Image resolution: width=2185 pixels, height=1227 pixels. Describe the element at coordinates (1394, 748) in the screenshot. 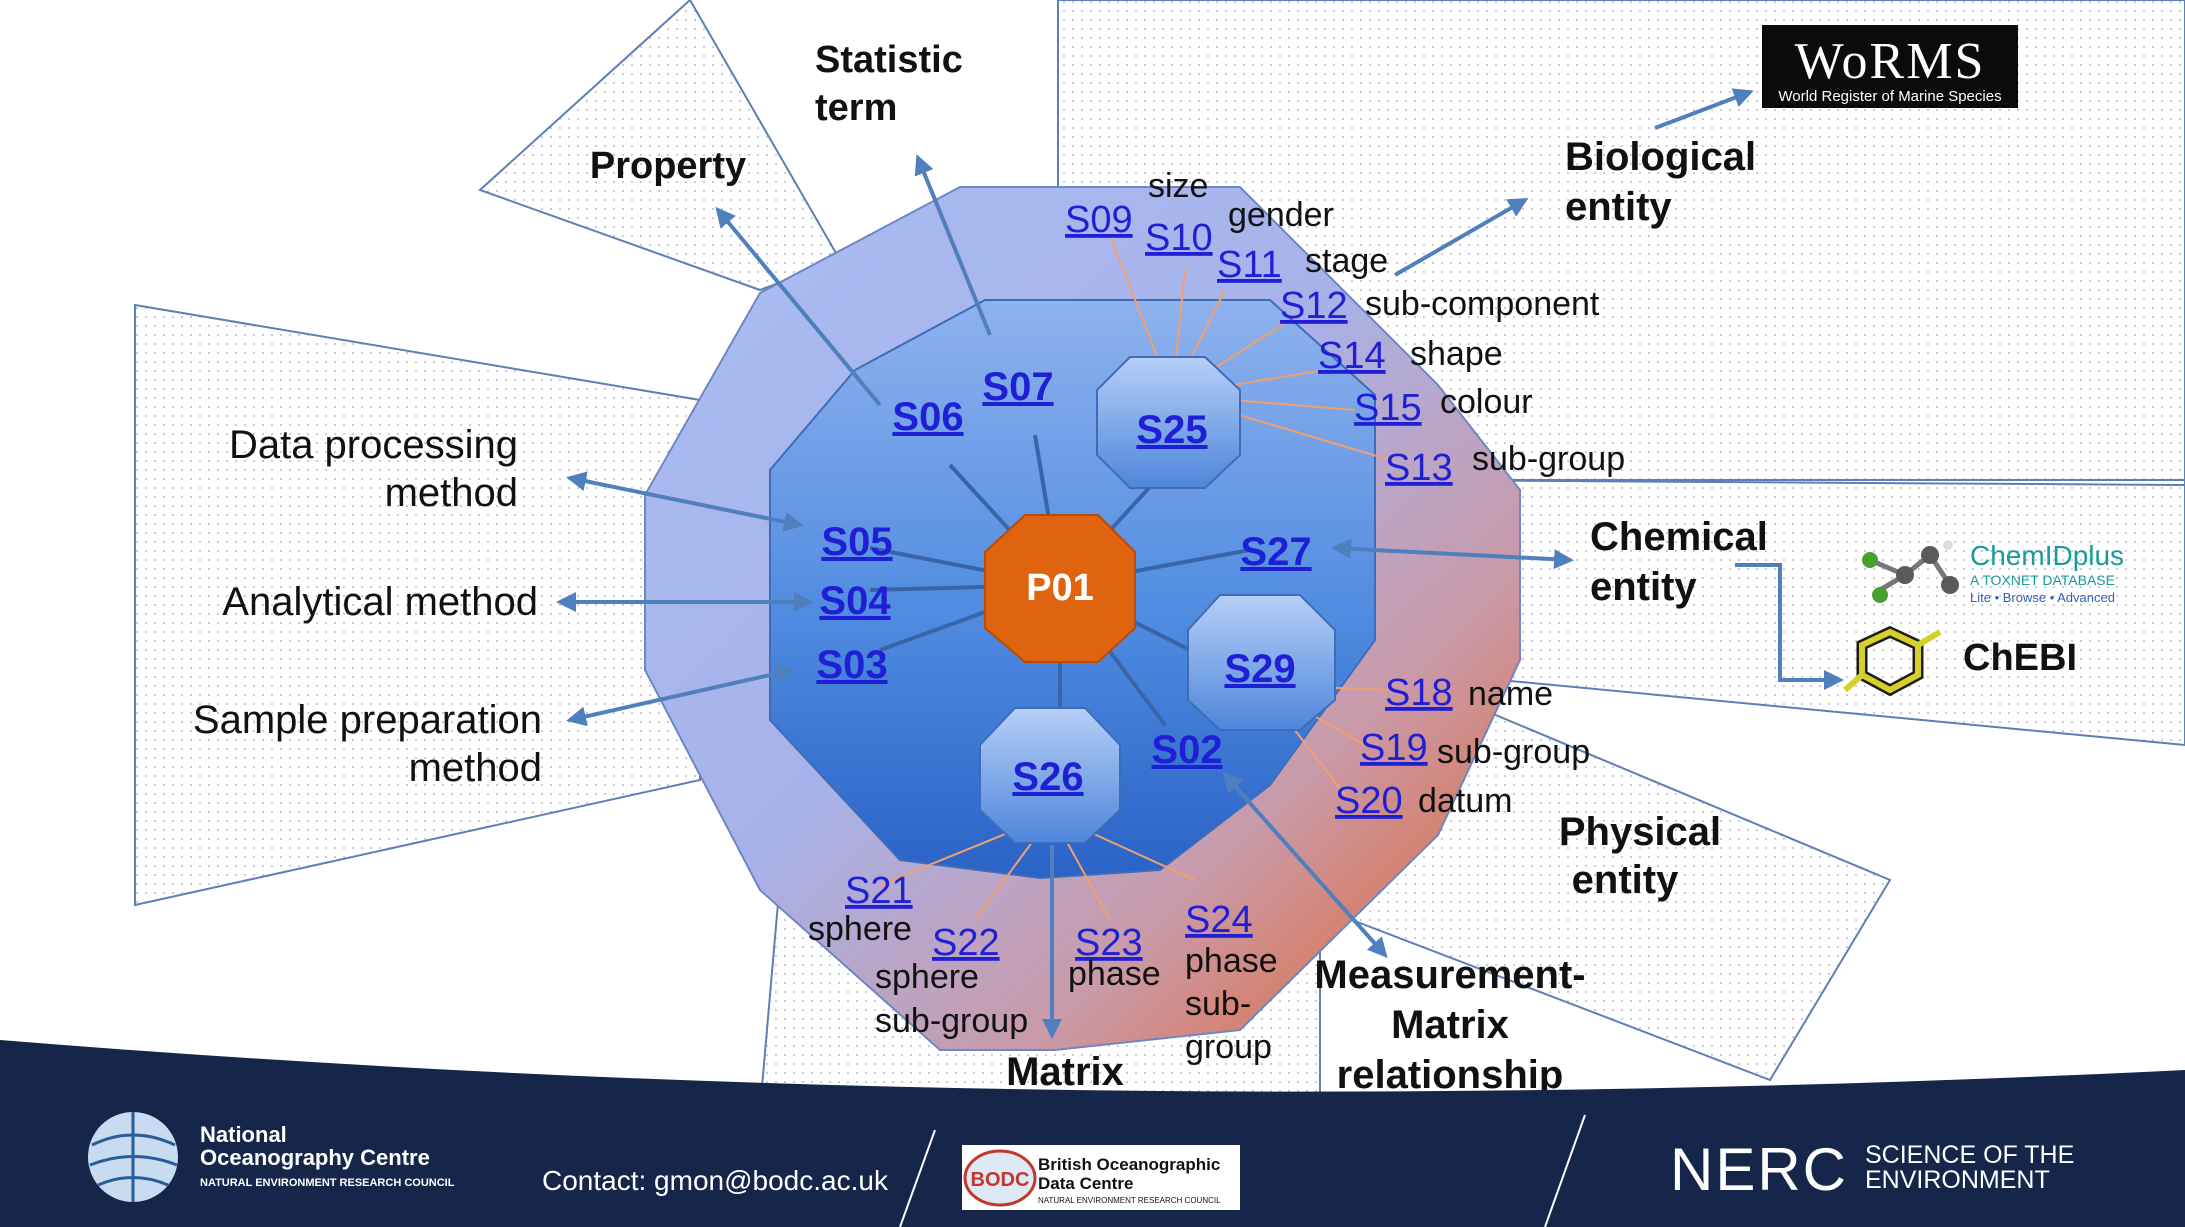

I see `code-s19: S19` at that location.